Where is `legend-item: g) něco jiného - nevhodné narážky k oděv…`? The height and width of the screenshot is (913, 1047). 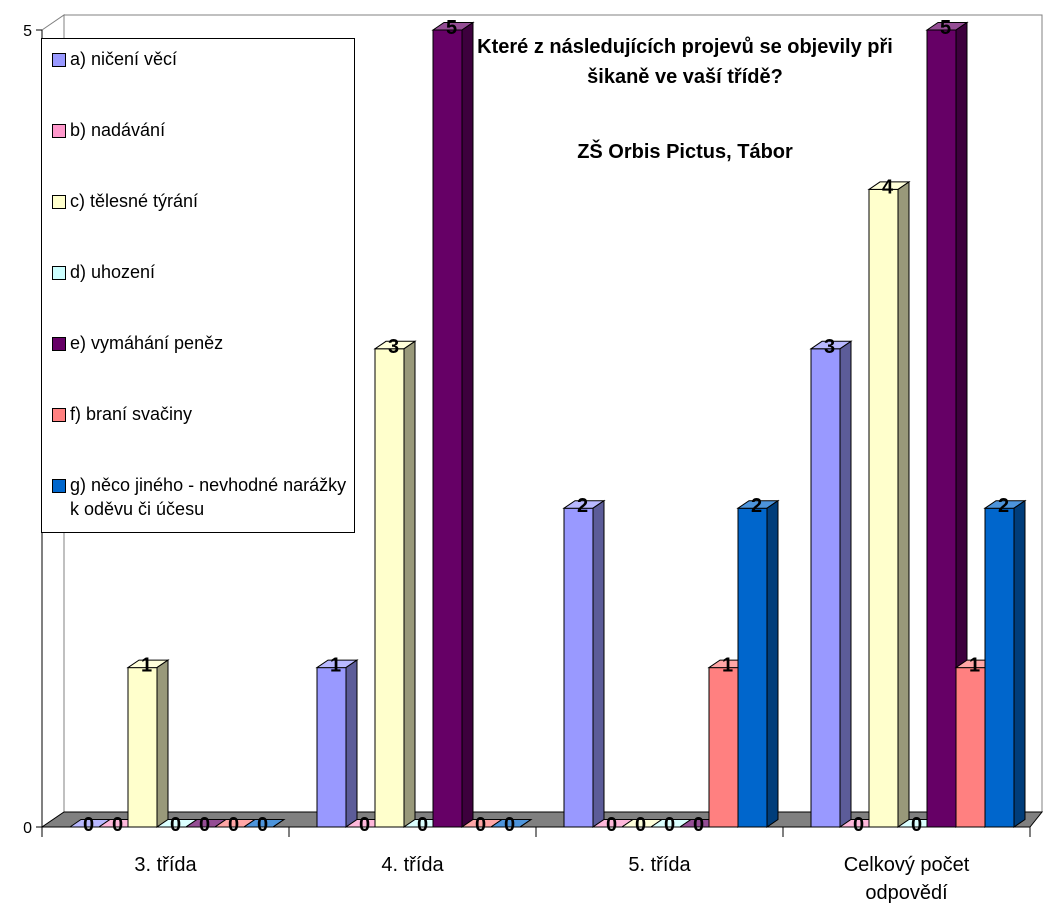
legend-item: g) něco jiného - nevhodné narážky k oděv… is located at coordinates (201, 497).